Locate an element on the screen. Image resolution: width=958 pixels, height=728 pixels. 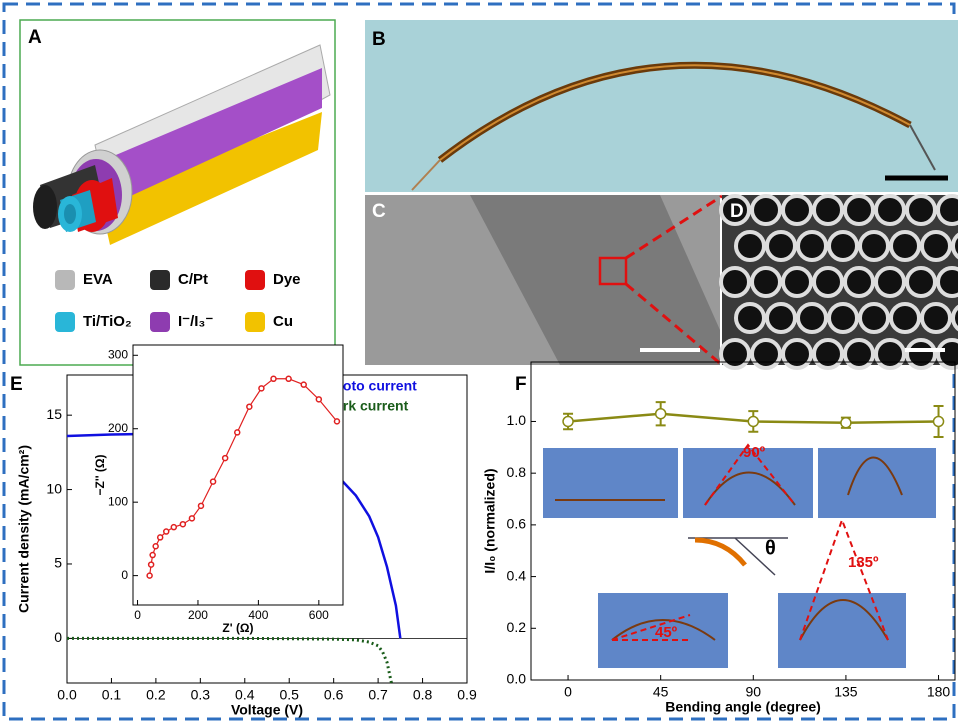
panel-label: E is located at coordinates (16, 384).